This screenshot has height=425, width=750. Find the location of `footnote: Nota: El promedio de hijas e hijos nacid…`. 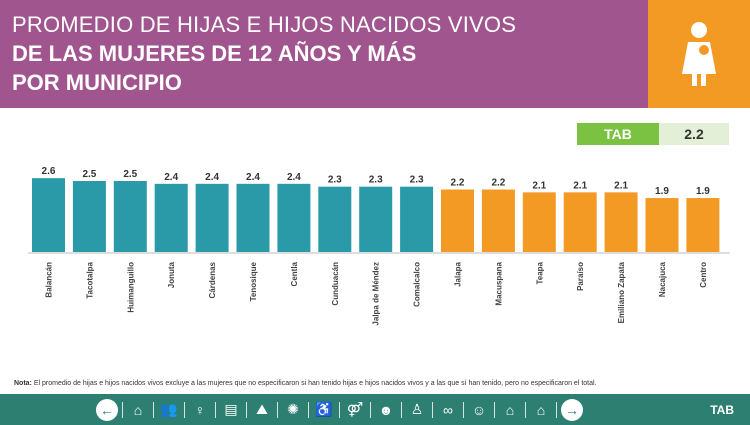

footnote: Nota: El promedio de hijas e hijos nacid… is located at coordinates (305, 383).